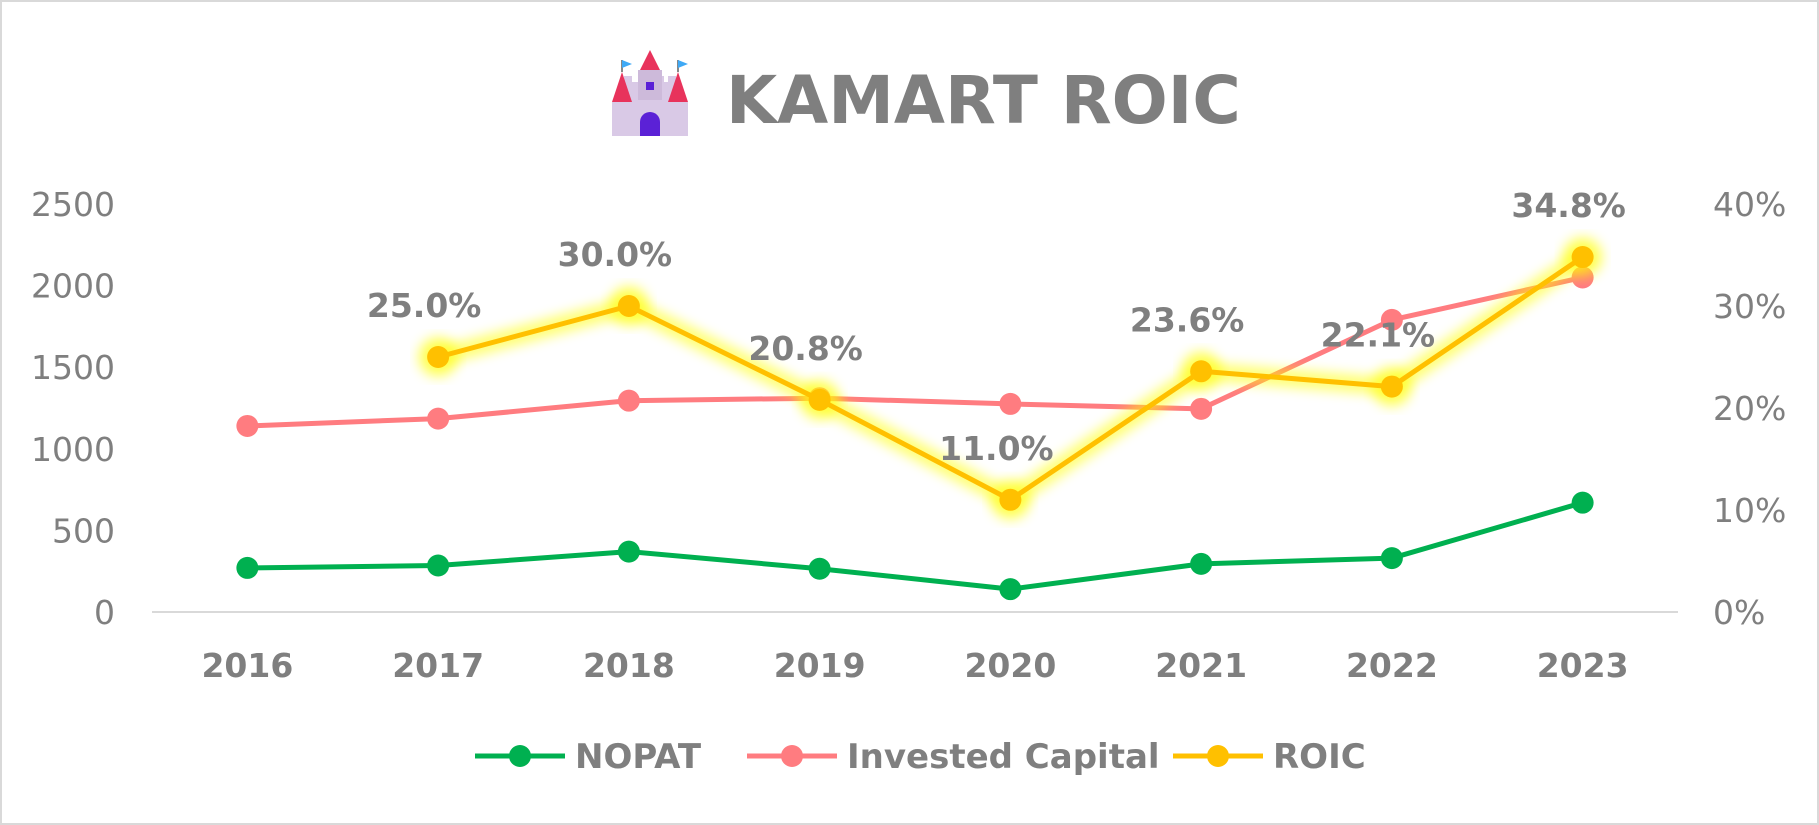  What do you see at coordinates (1739, 612) in the screenshot?
I see `y-right-tick-label: 0%` at bounding box center [1739, 612].